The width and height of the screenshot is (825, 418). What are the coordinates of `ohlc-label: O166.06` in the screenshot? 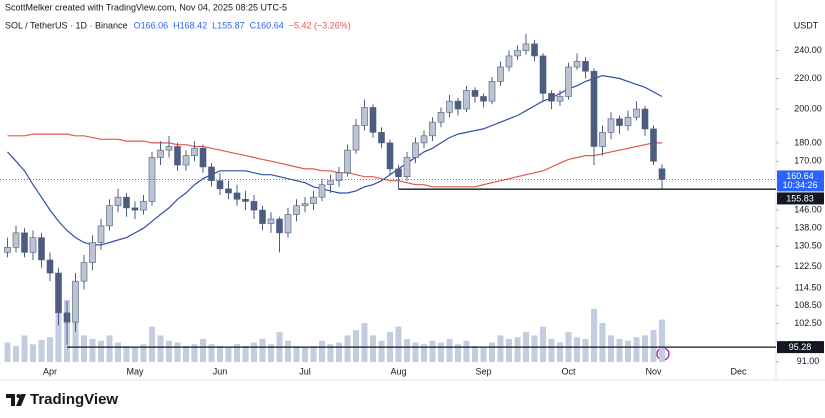 It's located at (151, 25).